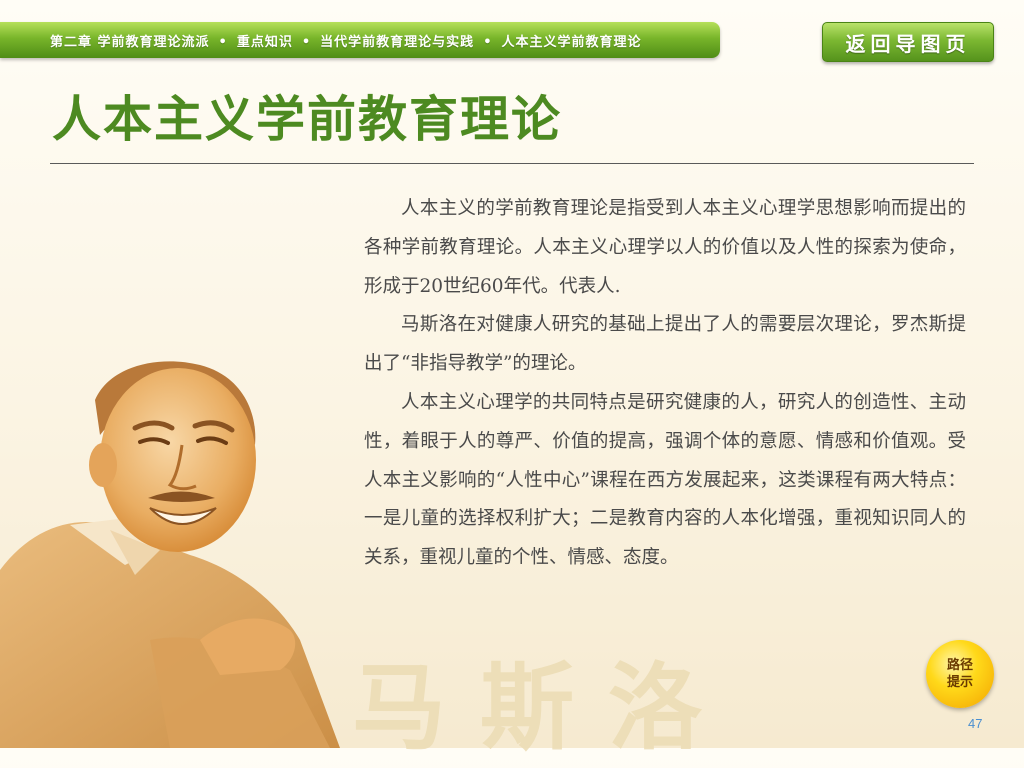  I want to click on breadcrumb-item-key-knowledge: 重点知识, so click(264, 42).